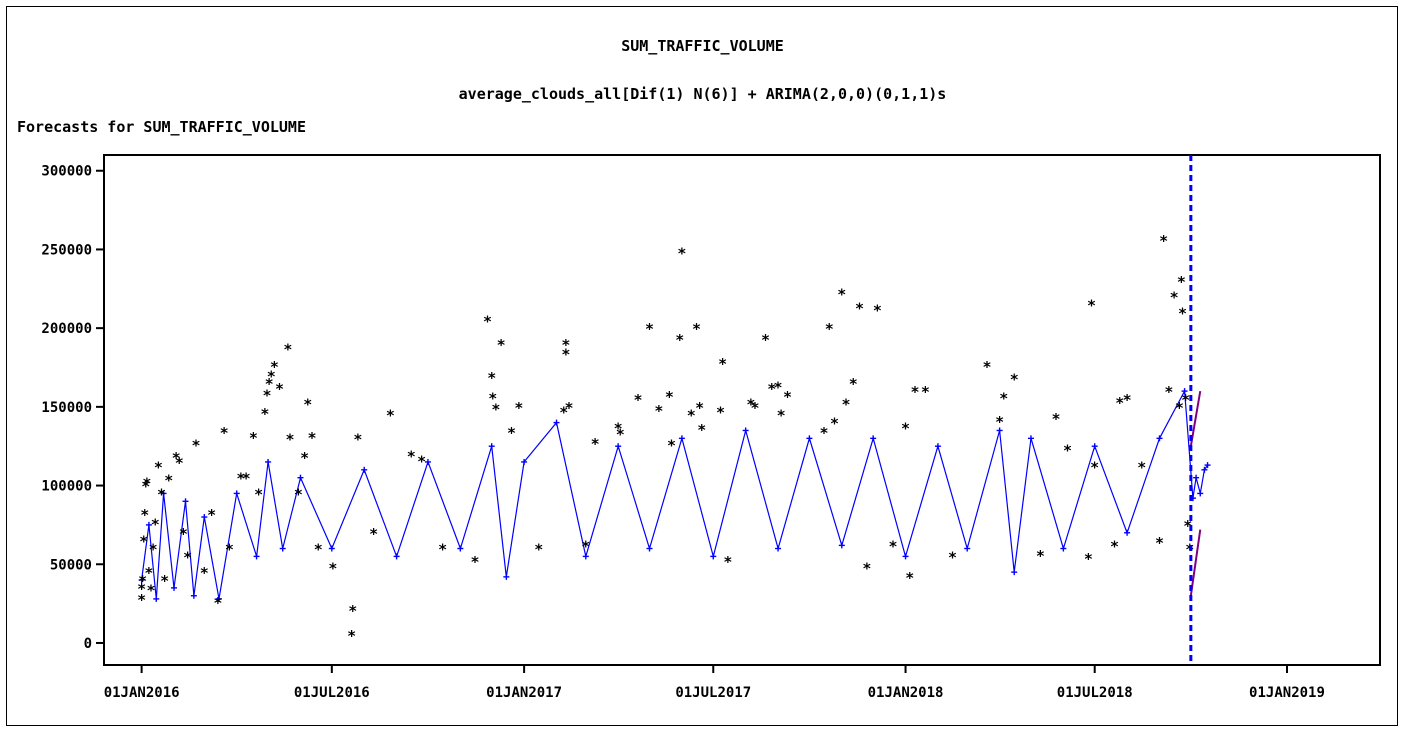 Image resolution: width=1405 pixels, height=733 pixels. Describe the element at coordinates (1095, 693) in the screenshot. I see `x-tick-label: 01JUL2018` at that location.